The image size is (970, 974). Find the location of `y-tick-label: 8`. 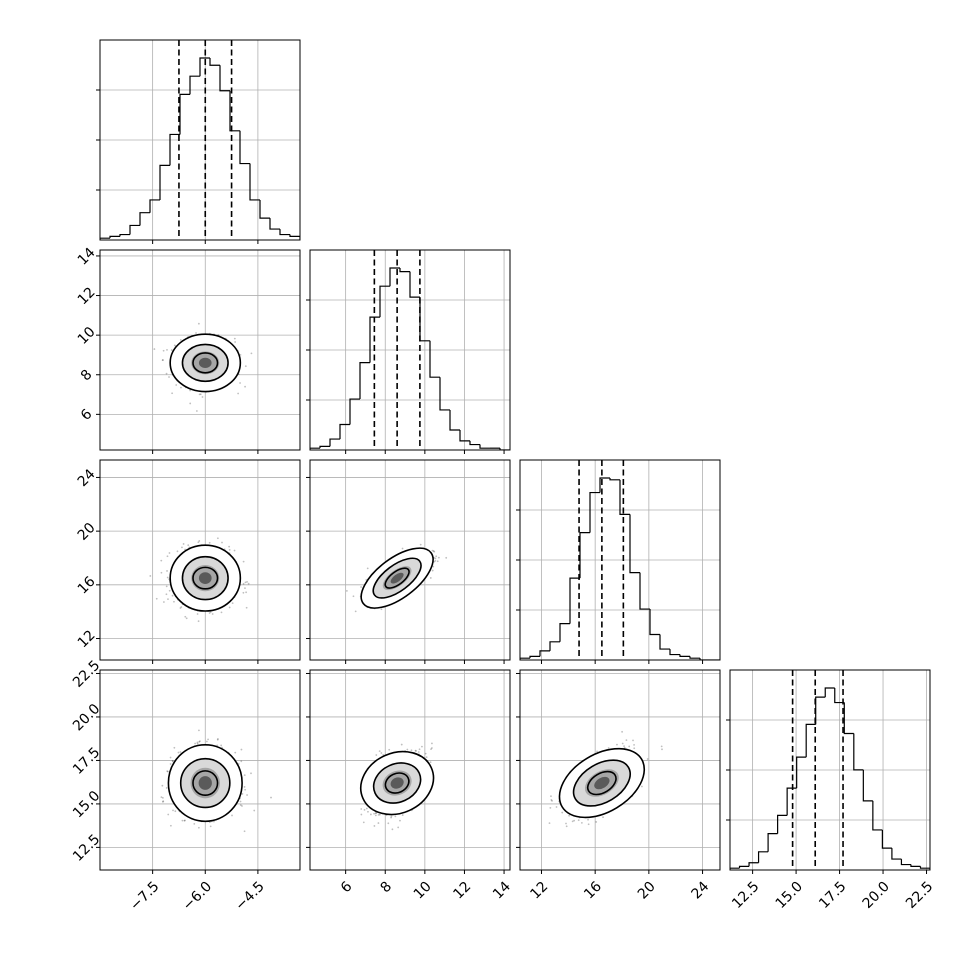

y-tick-label: 8 is located at coordinates (87, 376).